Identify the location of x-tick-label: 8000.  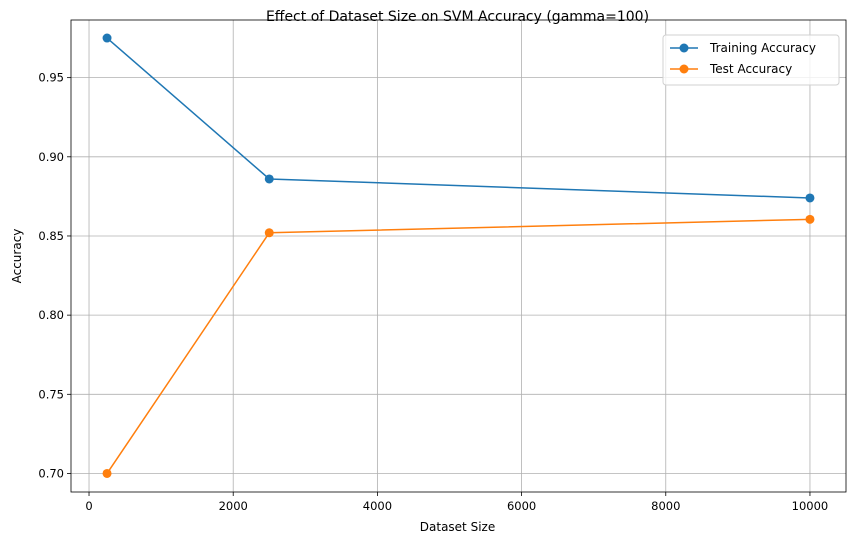
(665, 506).